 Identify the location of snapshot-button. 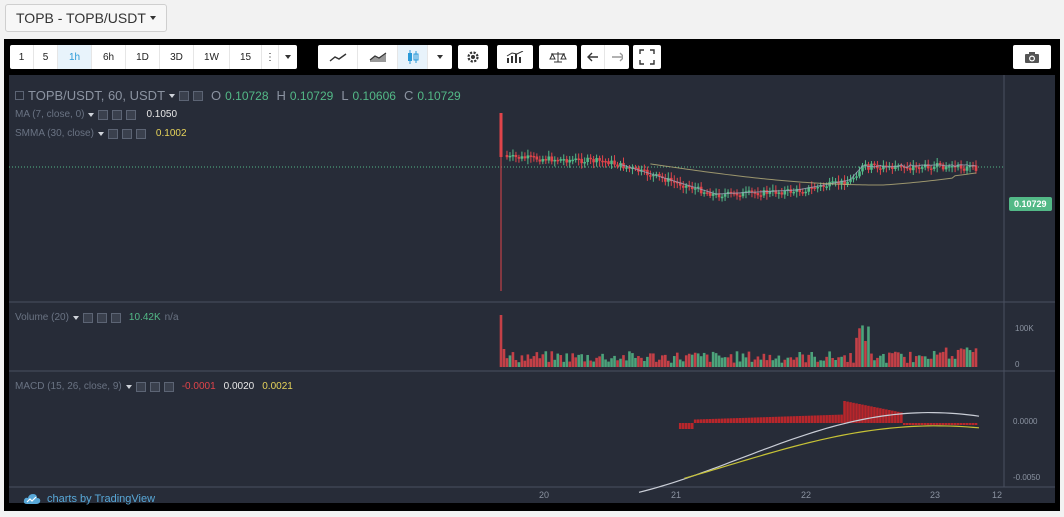
(1032, 57).